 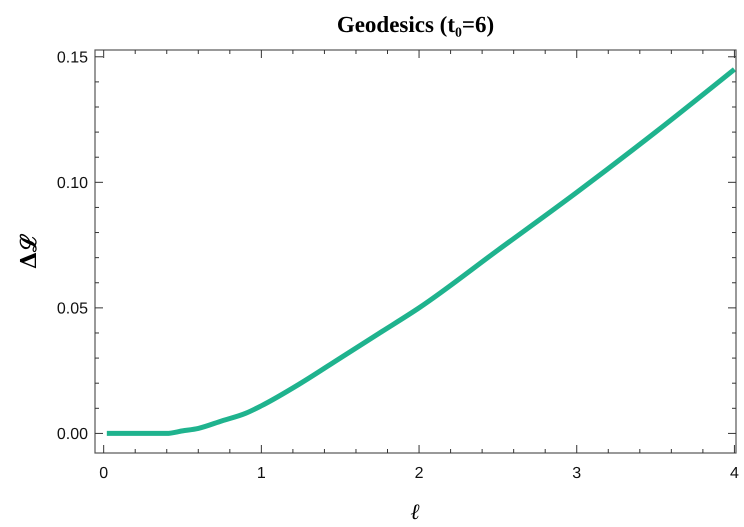 I want to click on x-tick-label: 0, so click(x=103, y=473).